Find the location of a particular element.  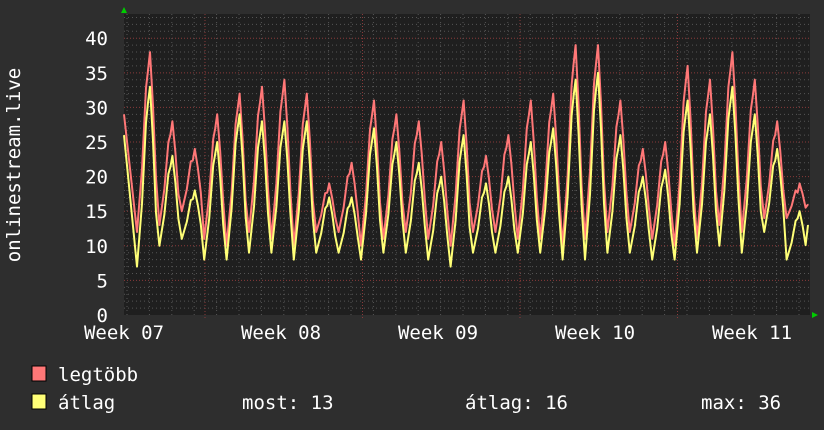

y-tick-label: 35 is located at coordinates (96, 74).